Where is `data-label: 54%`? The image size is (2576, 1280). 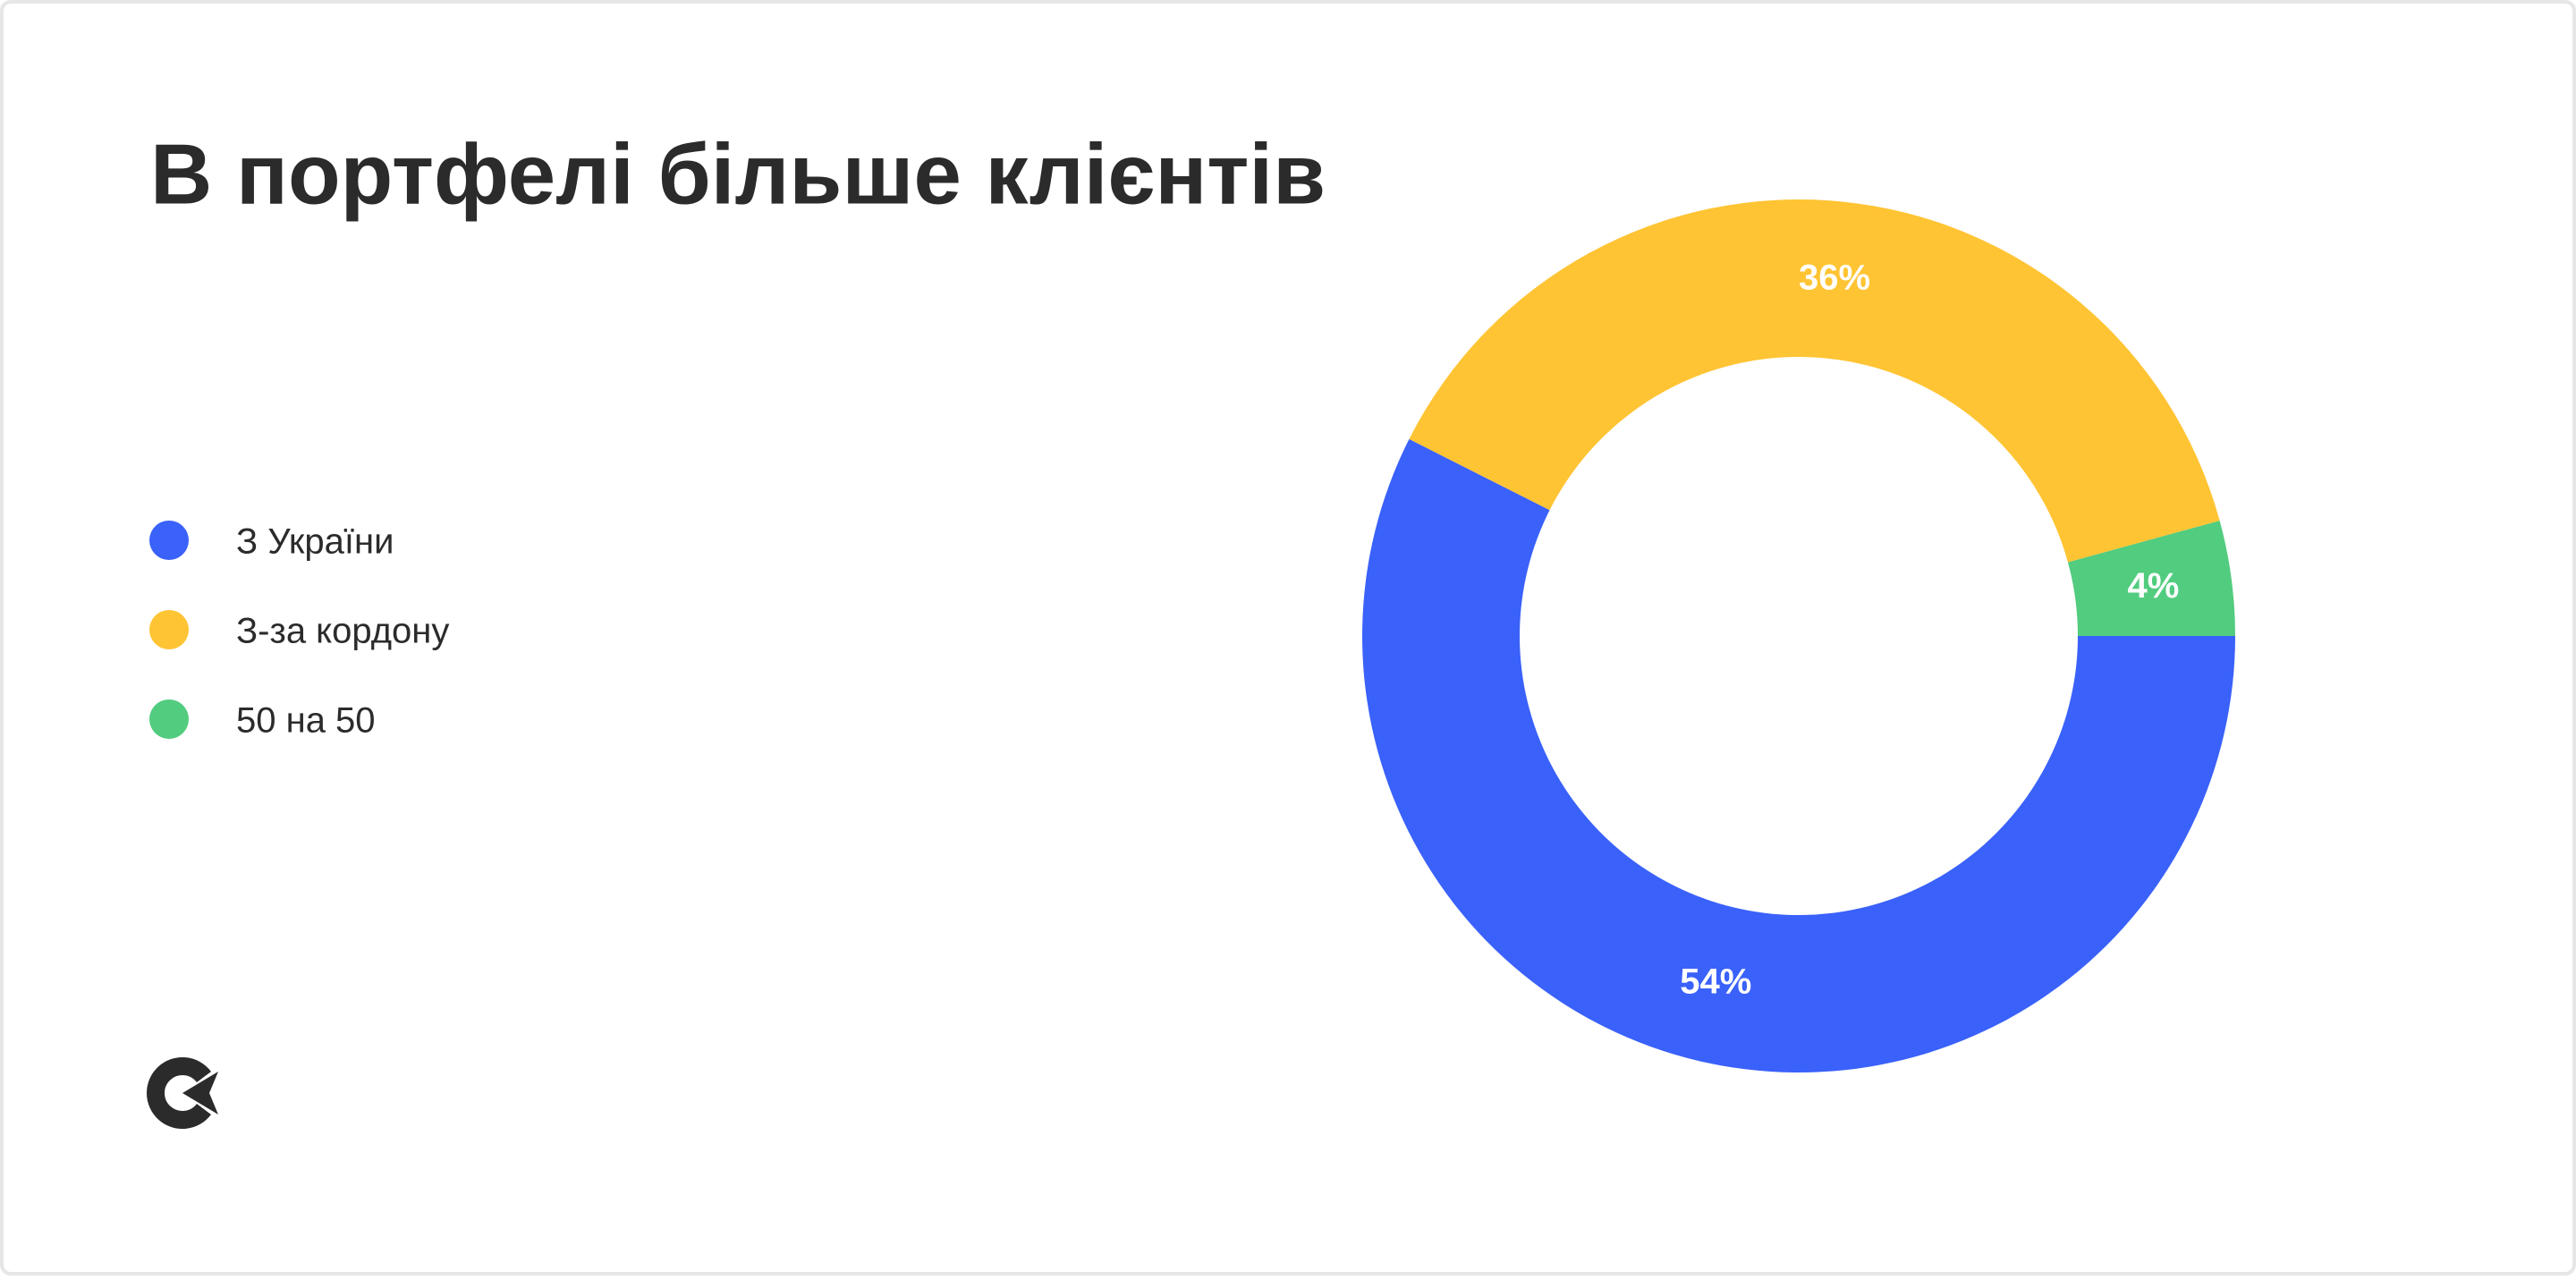
data-label: 54% is located at coordinates (1715, 982).